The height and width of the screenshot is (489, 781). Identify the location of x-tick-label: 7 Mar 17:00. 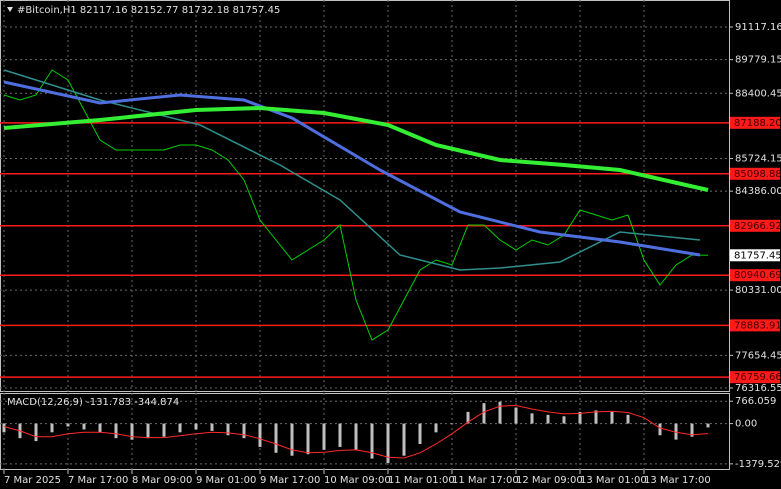
(98, 480).